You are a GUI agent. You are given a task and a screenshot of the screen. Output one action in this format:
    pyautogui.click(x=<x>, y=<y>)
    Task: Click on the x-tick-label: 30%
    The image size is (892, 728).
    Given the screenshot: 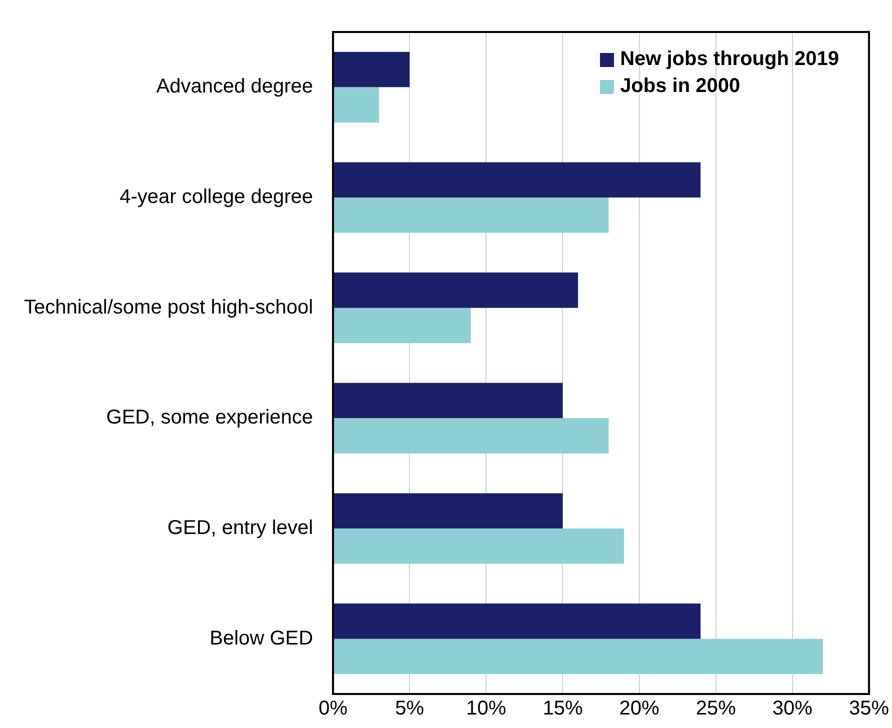 What is the action you would take?
    pyautogui.click(x=792, y=709)
    